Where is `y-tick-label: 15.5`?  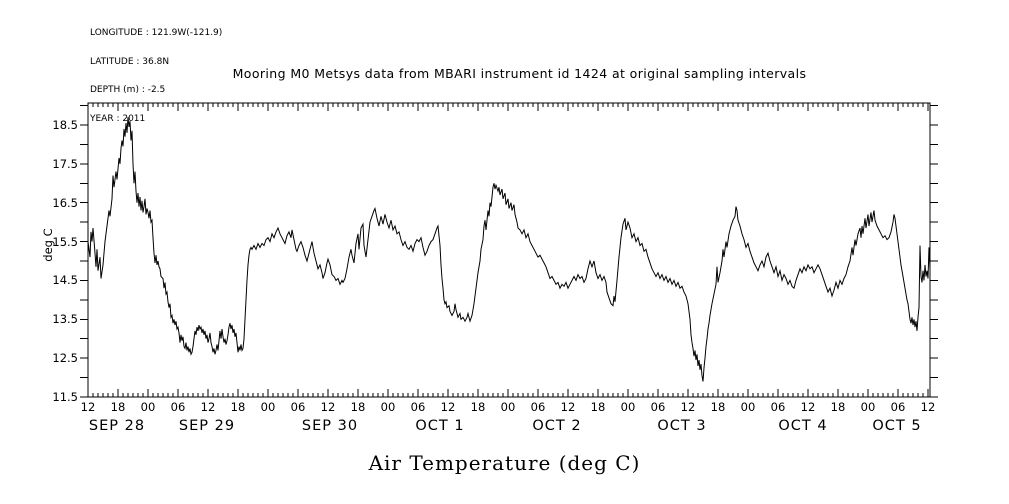 y-tick-label: 15.5 is located at coordinates (65, 242).